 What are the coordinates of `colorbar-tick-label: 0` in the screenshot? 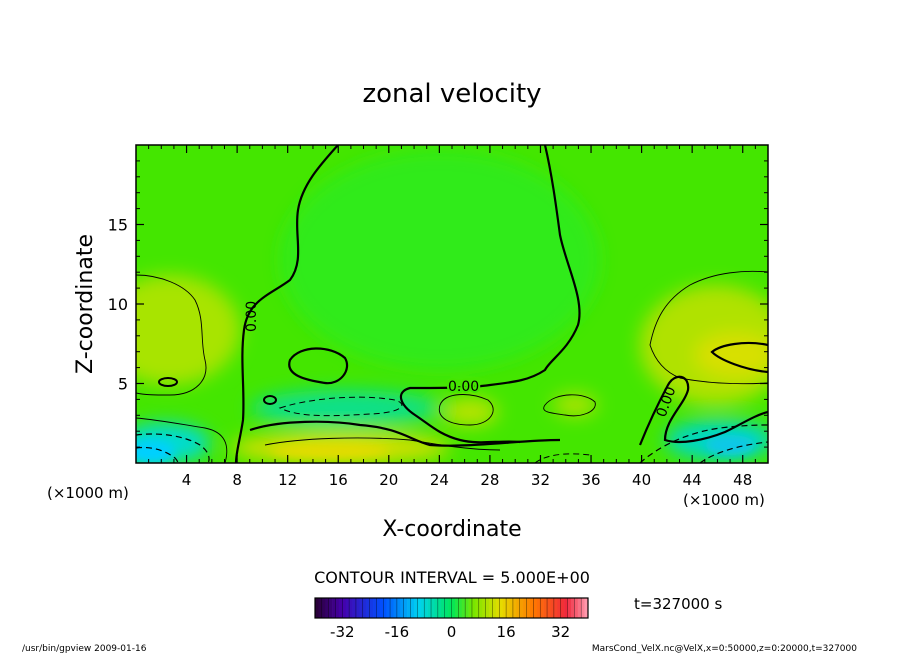 It's located at (452, 632).